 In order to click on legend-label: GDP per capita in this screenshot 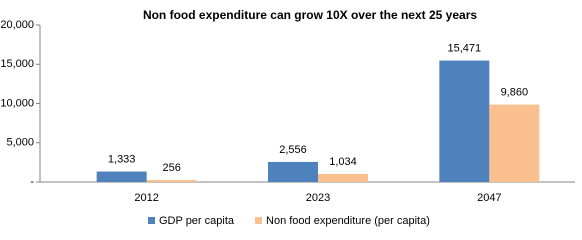, I will do `click(197, 221)`.